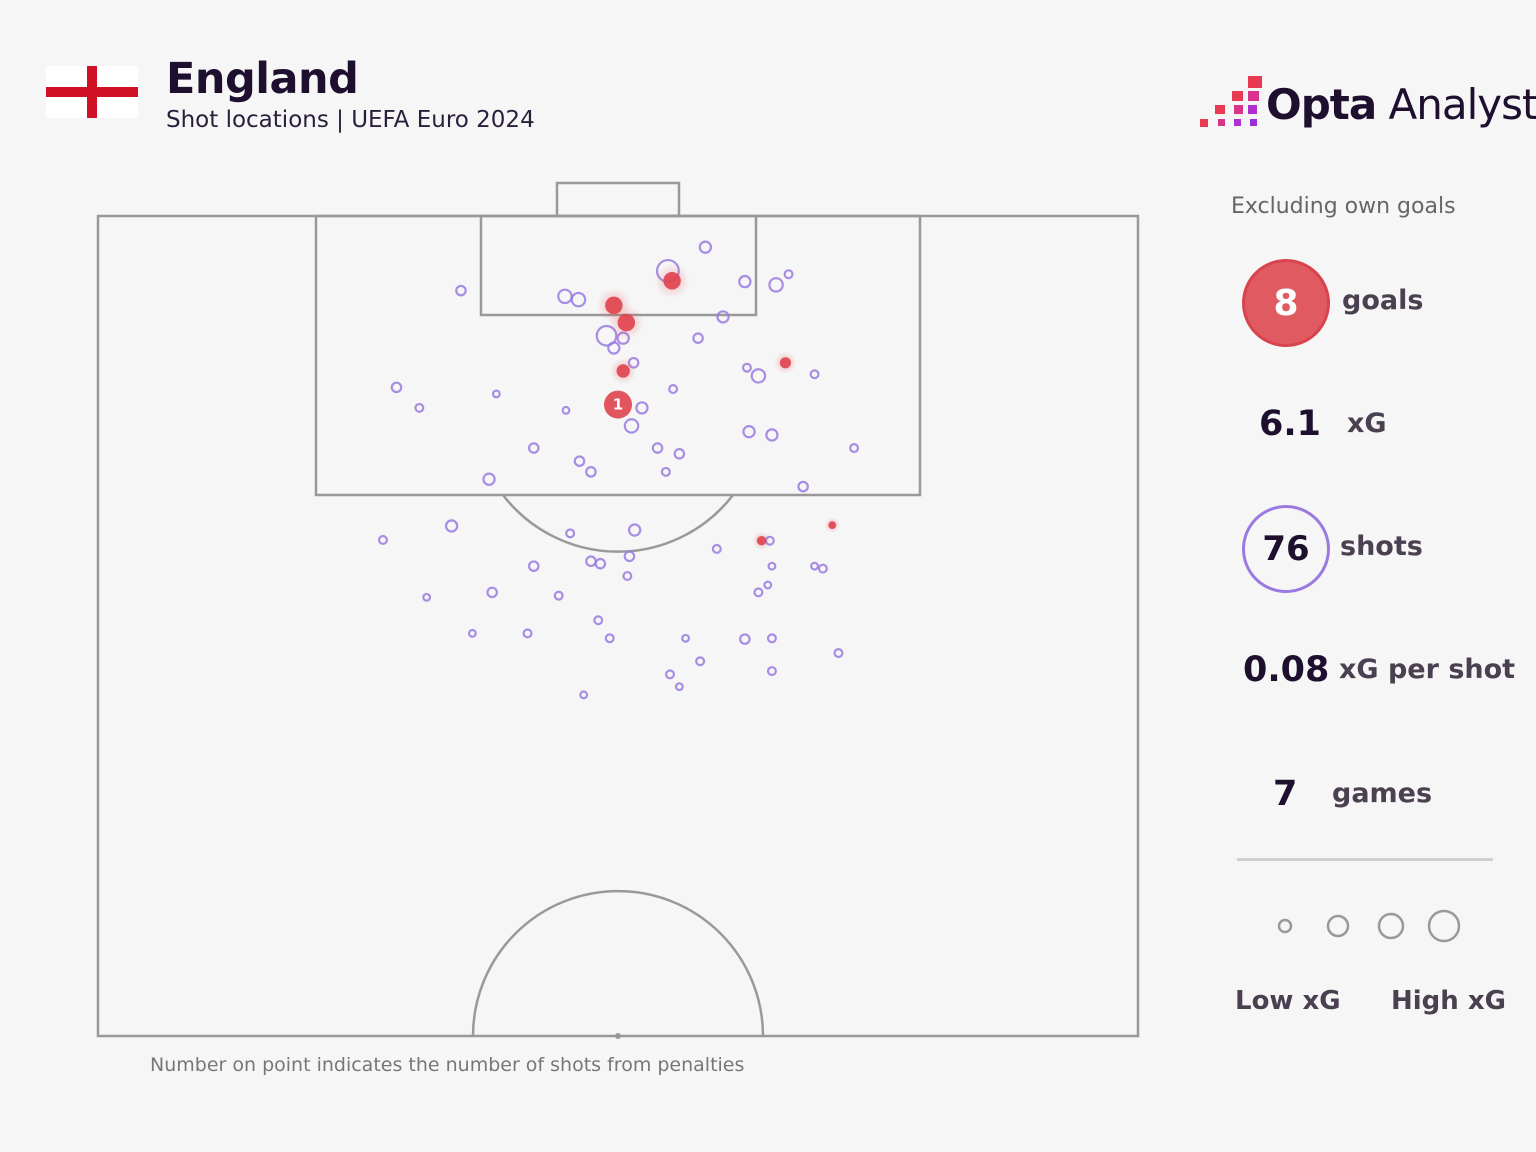 The width and height of the screenshot is (1536, 1152). What do you see at coordinates (1285, 794) in the screenshot?
I see `games-value: 7` at bounding box center [1285, 794].